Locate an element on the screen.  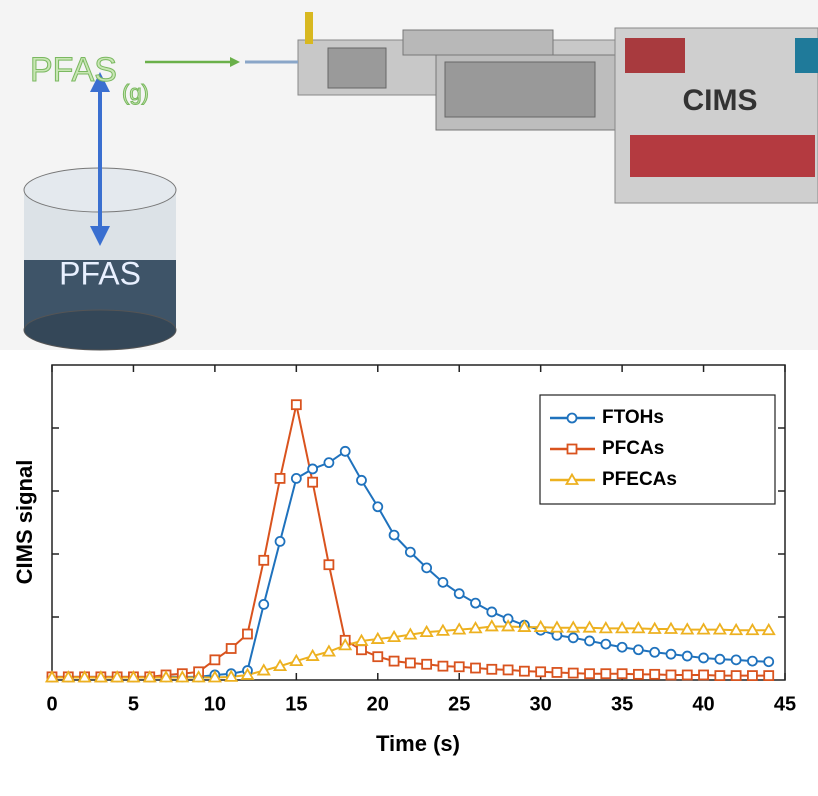
liquid-label: PFAS is located at coordinates (100, 273).